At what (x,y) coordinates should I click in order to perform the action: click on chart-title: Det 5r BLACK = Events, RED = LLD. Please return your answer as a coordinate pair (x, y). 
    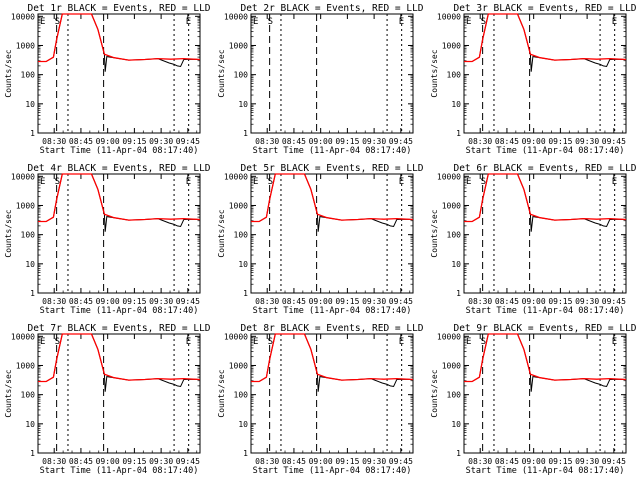
    Looking at the image, I should click on (331, 168).